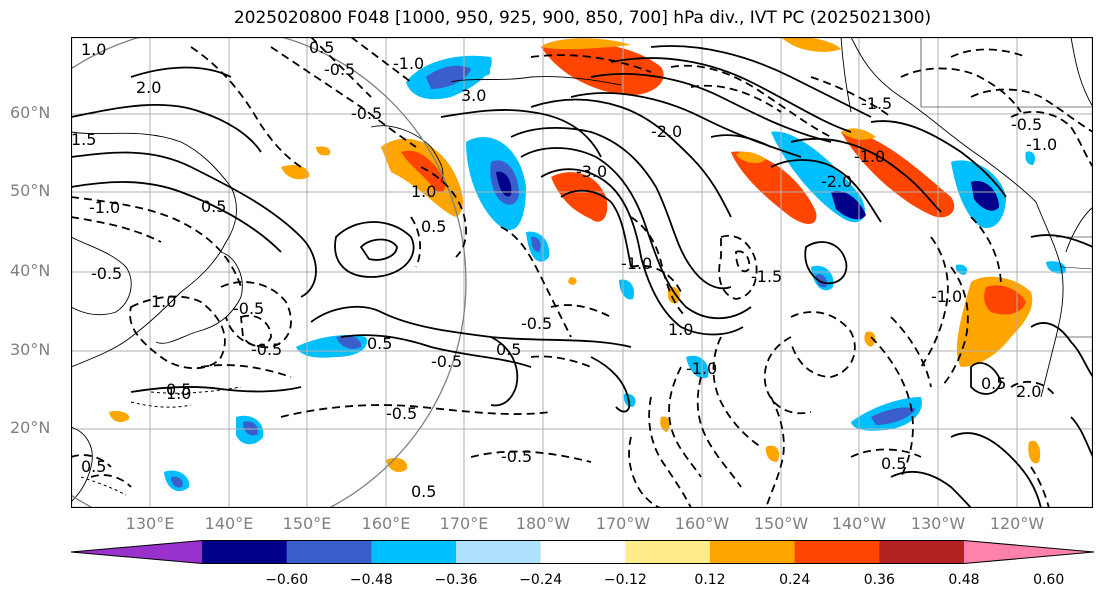  I want to click on lon-label: 150°E, so click(307, 523).